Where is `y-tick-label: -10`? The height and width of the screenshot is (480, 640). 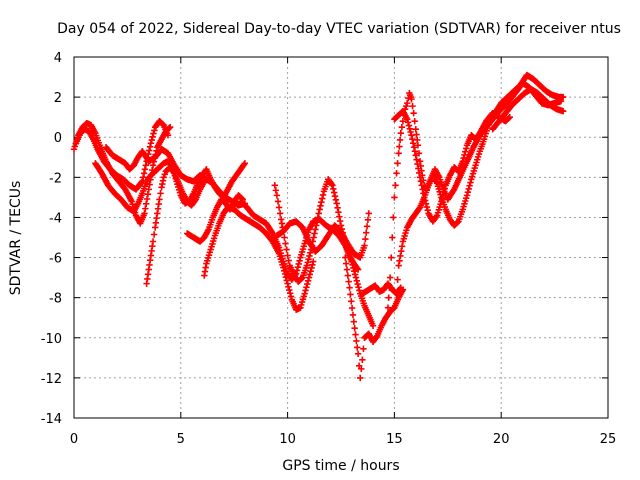 y-tick-label: -10 is located at coordinates (51, 339).